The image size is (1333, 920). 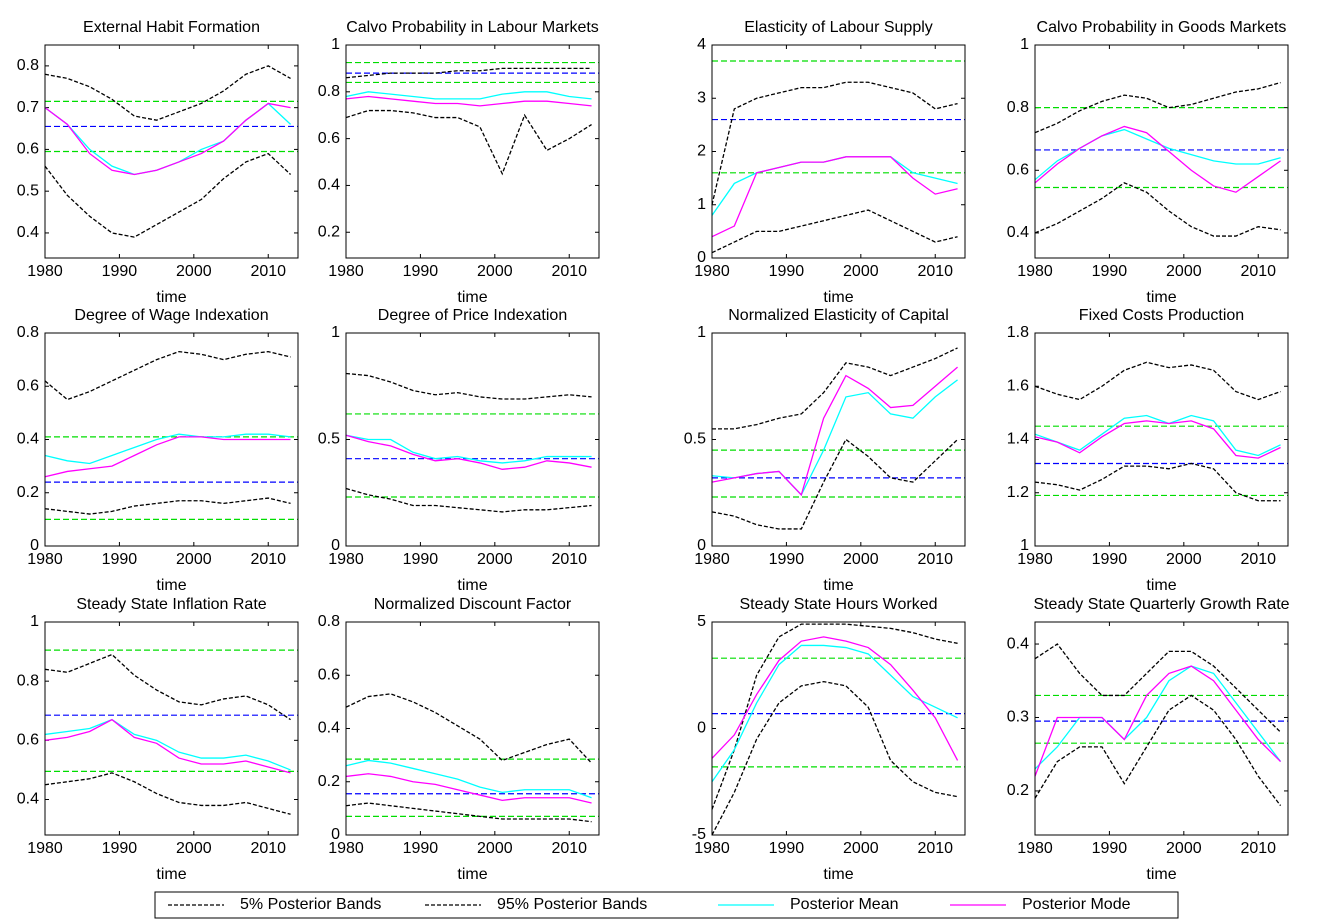 What do you see at coordinates (1161, 604) in the screenshot?
I see `subplot-title: Steady State Quarterly Growth Rate` at bounding box center [1161, 604].